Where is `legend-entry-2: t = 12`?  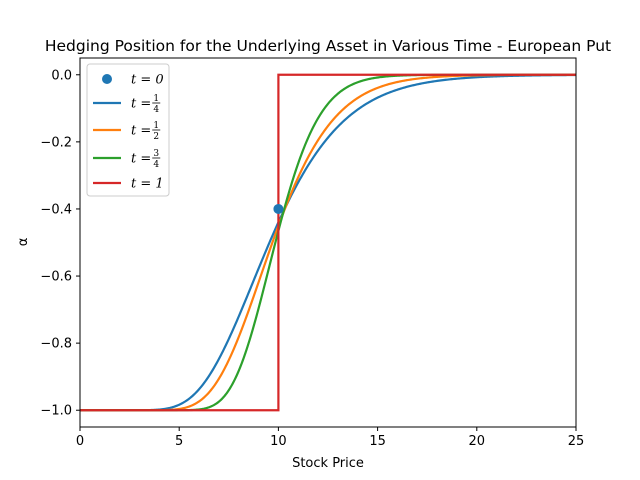 legend-entry-2: t = 12 is located at coordinates (127, 131).